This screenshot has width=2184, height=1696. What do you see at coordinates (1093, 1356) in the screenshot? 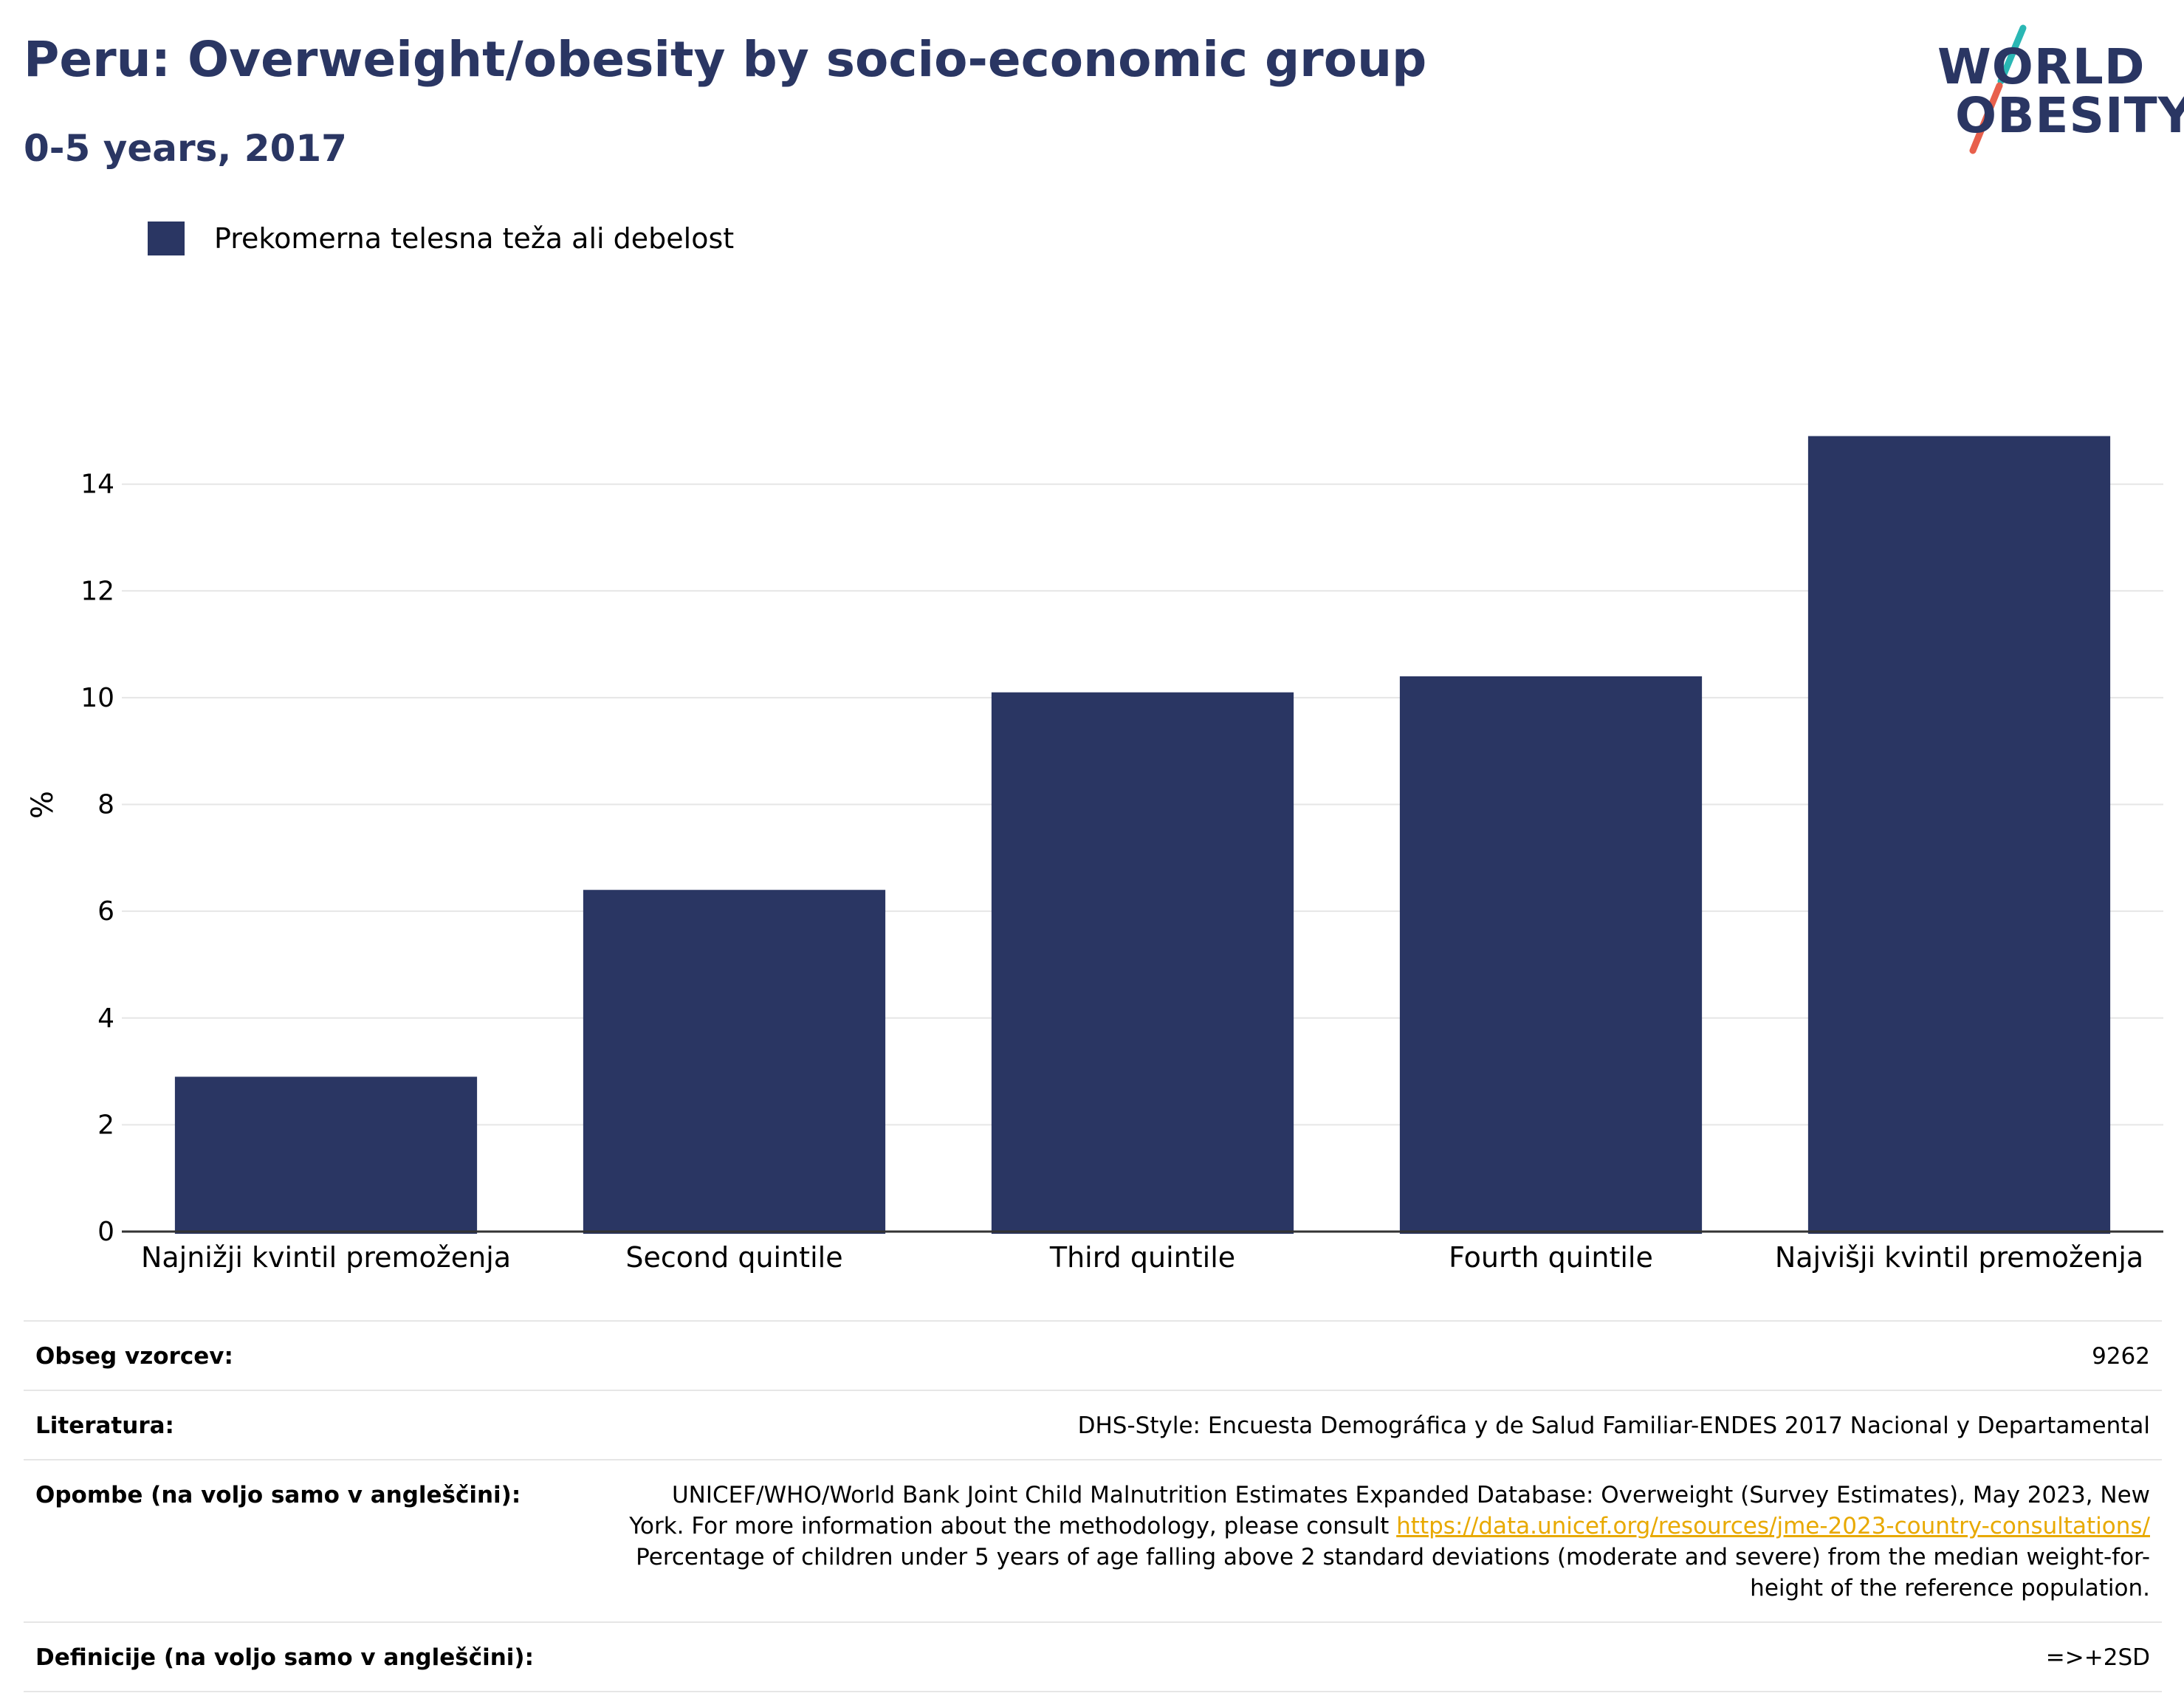
I see `meta-row-sample-size: Obseg vzorcev: 9262` at bounding box center [1093, 1356].